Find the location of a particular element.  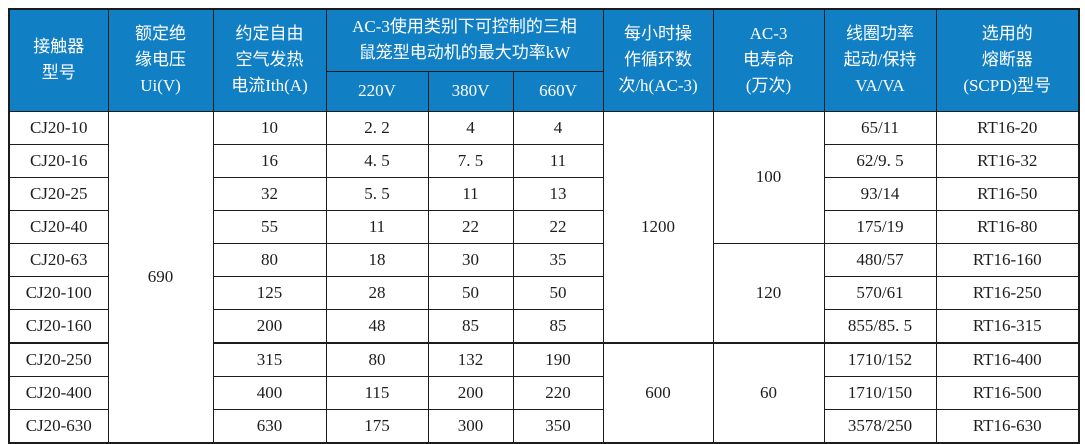

table-row: CJ20-25 32 5. 5 11 13 93/14 RT16-50 is located at coordinates (544, 193).